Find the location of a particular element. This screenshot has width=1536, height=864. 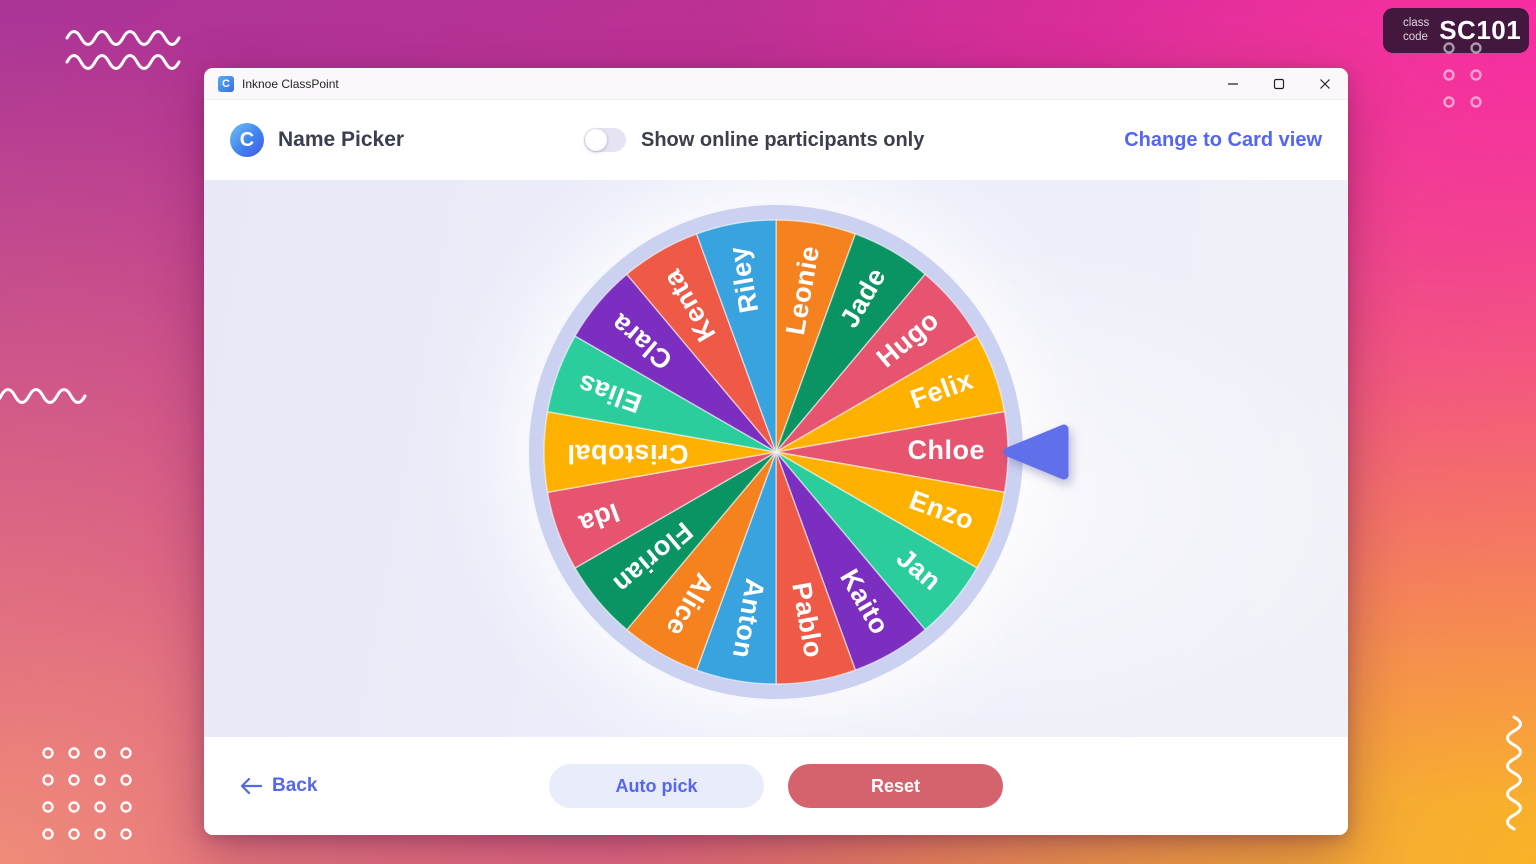

minimize-button is located at coordinates (1233, 83).